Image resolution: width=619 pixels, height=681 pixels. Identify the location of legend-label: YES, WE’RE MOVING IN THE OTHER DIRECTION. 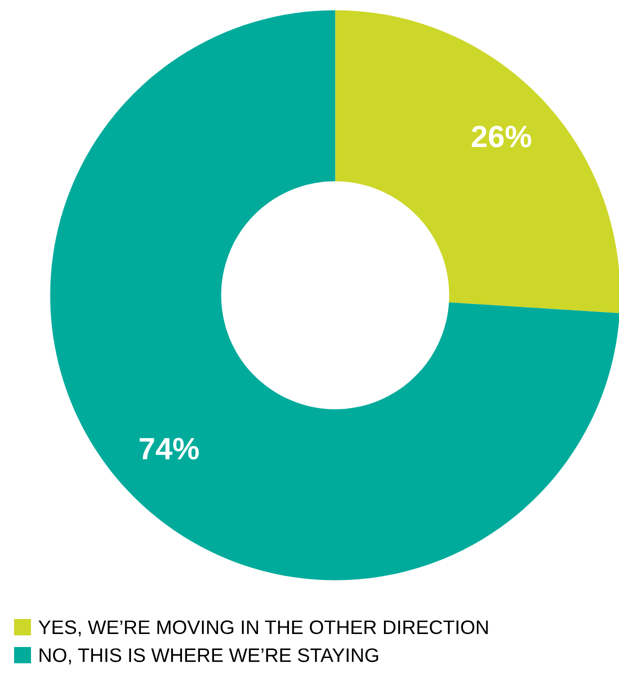
(263, 628).